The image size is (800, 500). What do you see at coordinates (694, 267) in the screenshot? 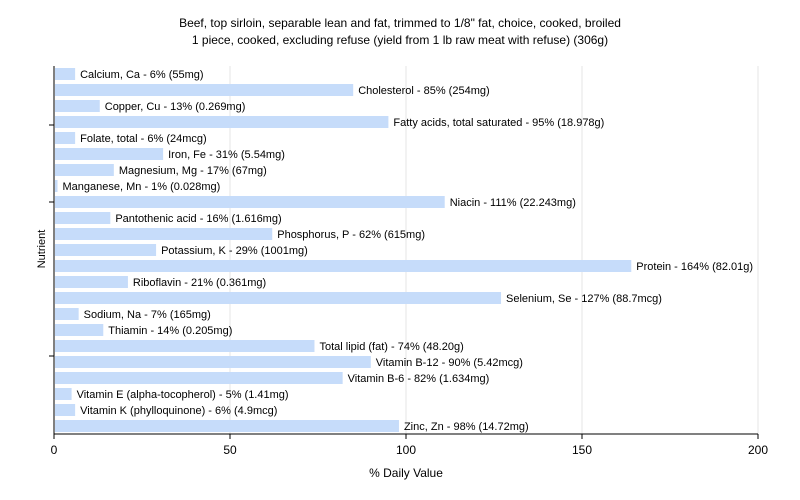
I see `bar-label: Protein - 164% (82.01g)` at bounding box center [694, 267].